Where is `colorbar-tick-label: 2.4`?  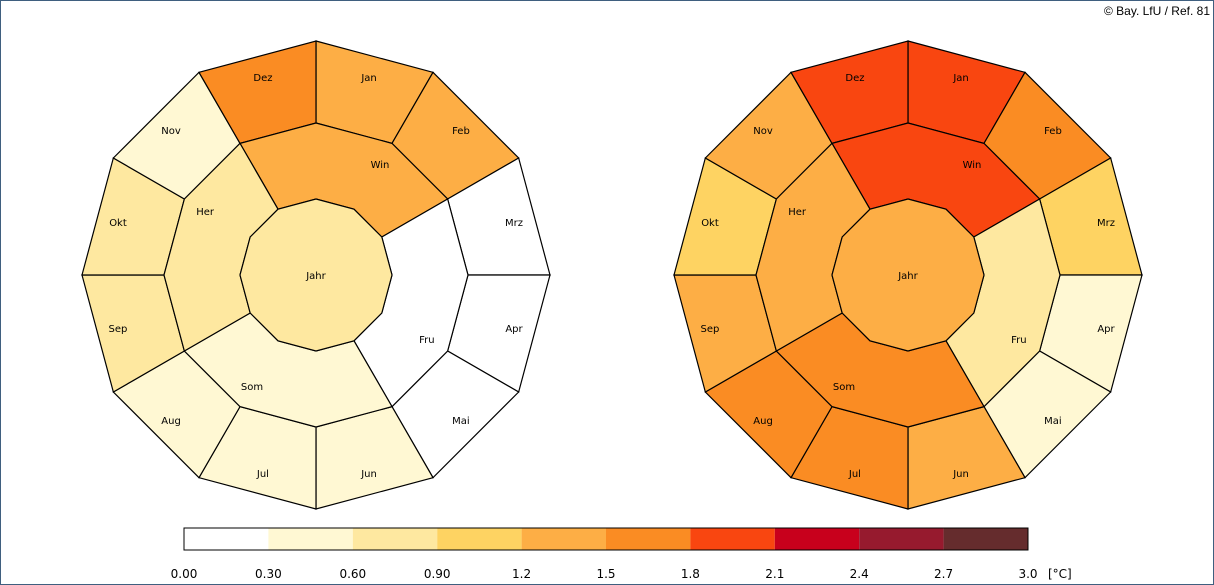 colorbar-tick-label: 2.4 is located at coordinates (859, 574).